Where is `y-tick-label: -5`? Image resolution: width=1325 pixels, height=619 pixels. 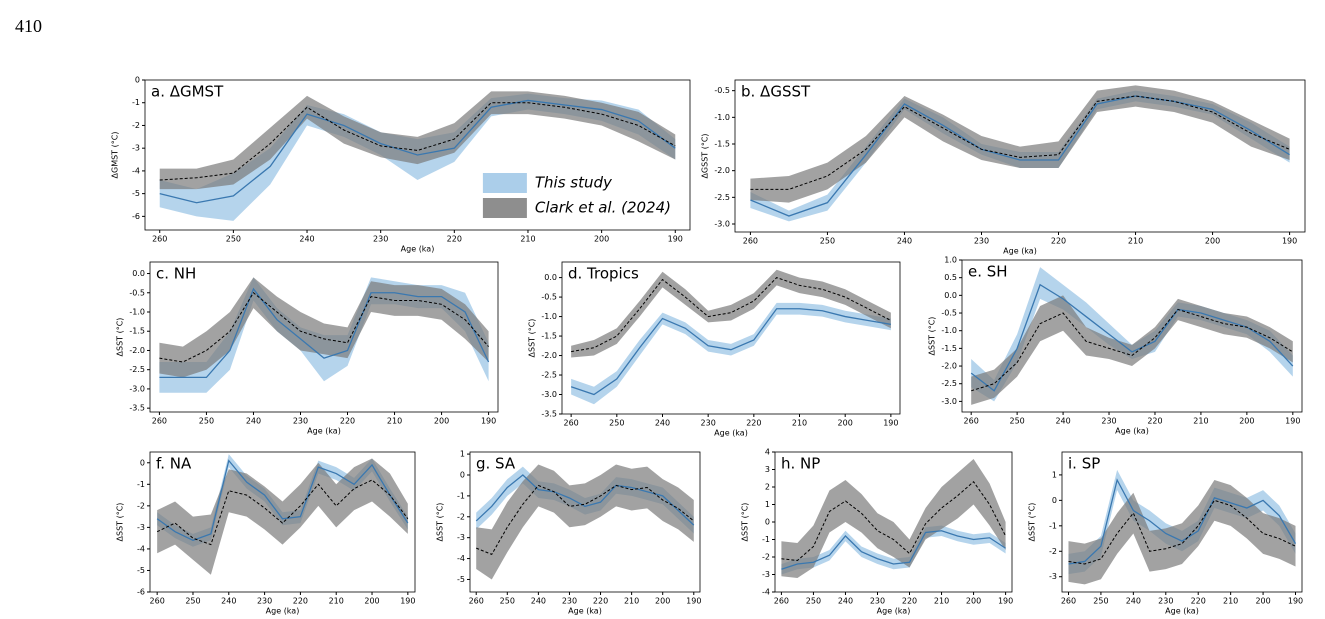
y-tick-label: -5 is located at coordinates (136, 193).